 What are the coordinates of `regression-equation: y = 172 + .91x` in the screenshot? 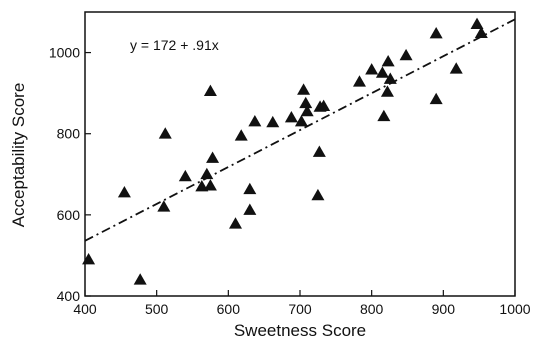 It's located at (174, 45).